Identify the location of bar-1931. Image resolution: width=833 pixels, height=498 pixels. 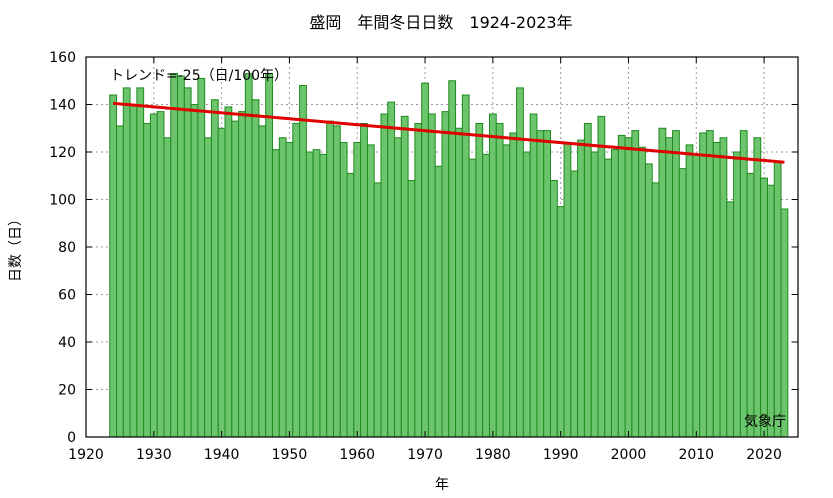
(160, 274).